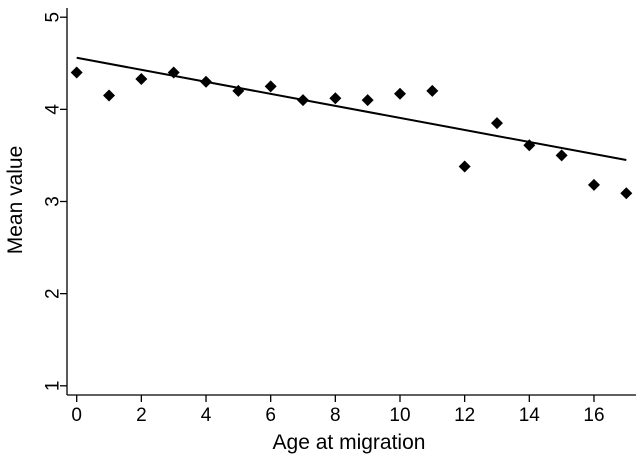 Image resolution: width=644 pixels, height=456 pixels. What do you see at coordinates (76, 415) in the screenshot?
I see `x-tick-label: 0` at bounding box center [76, 415].